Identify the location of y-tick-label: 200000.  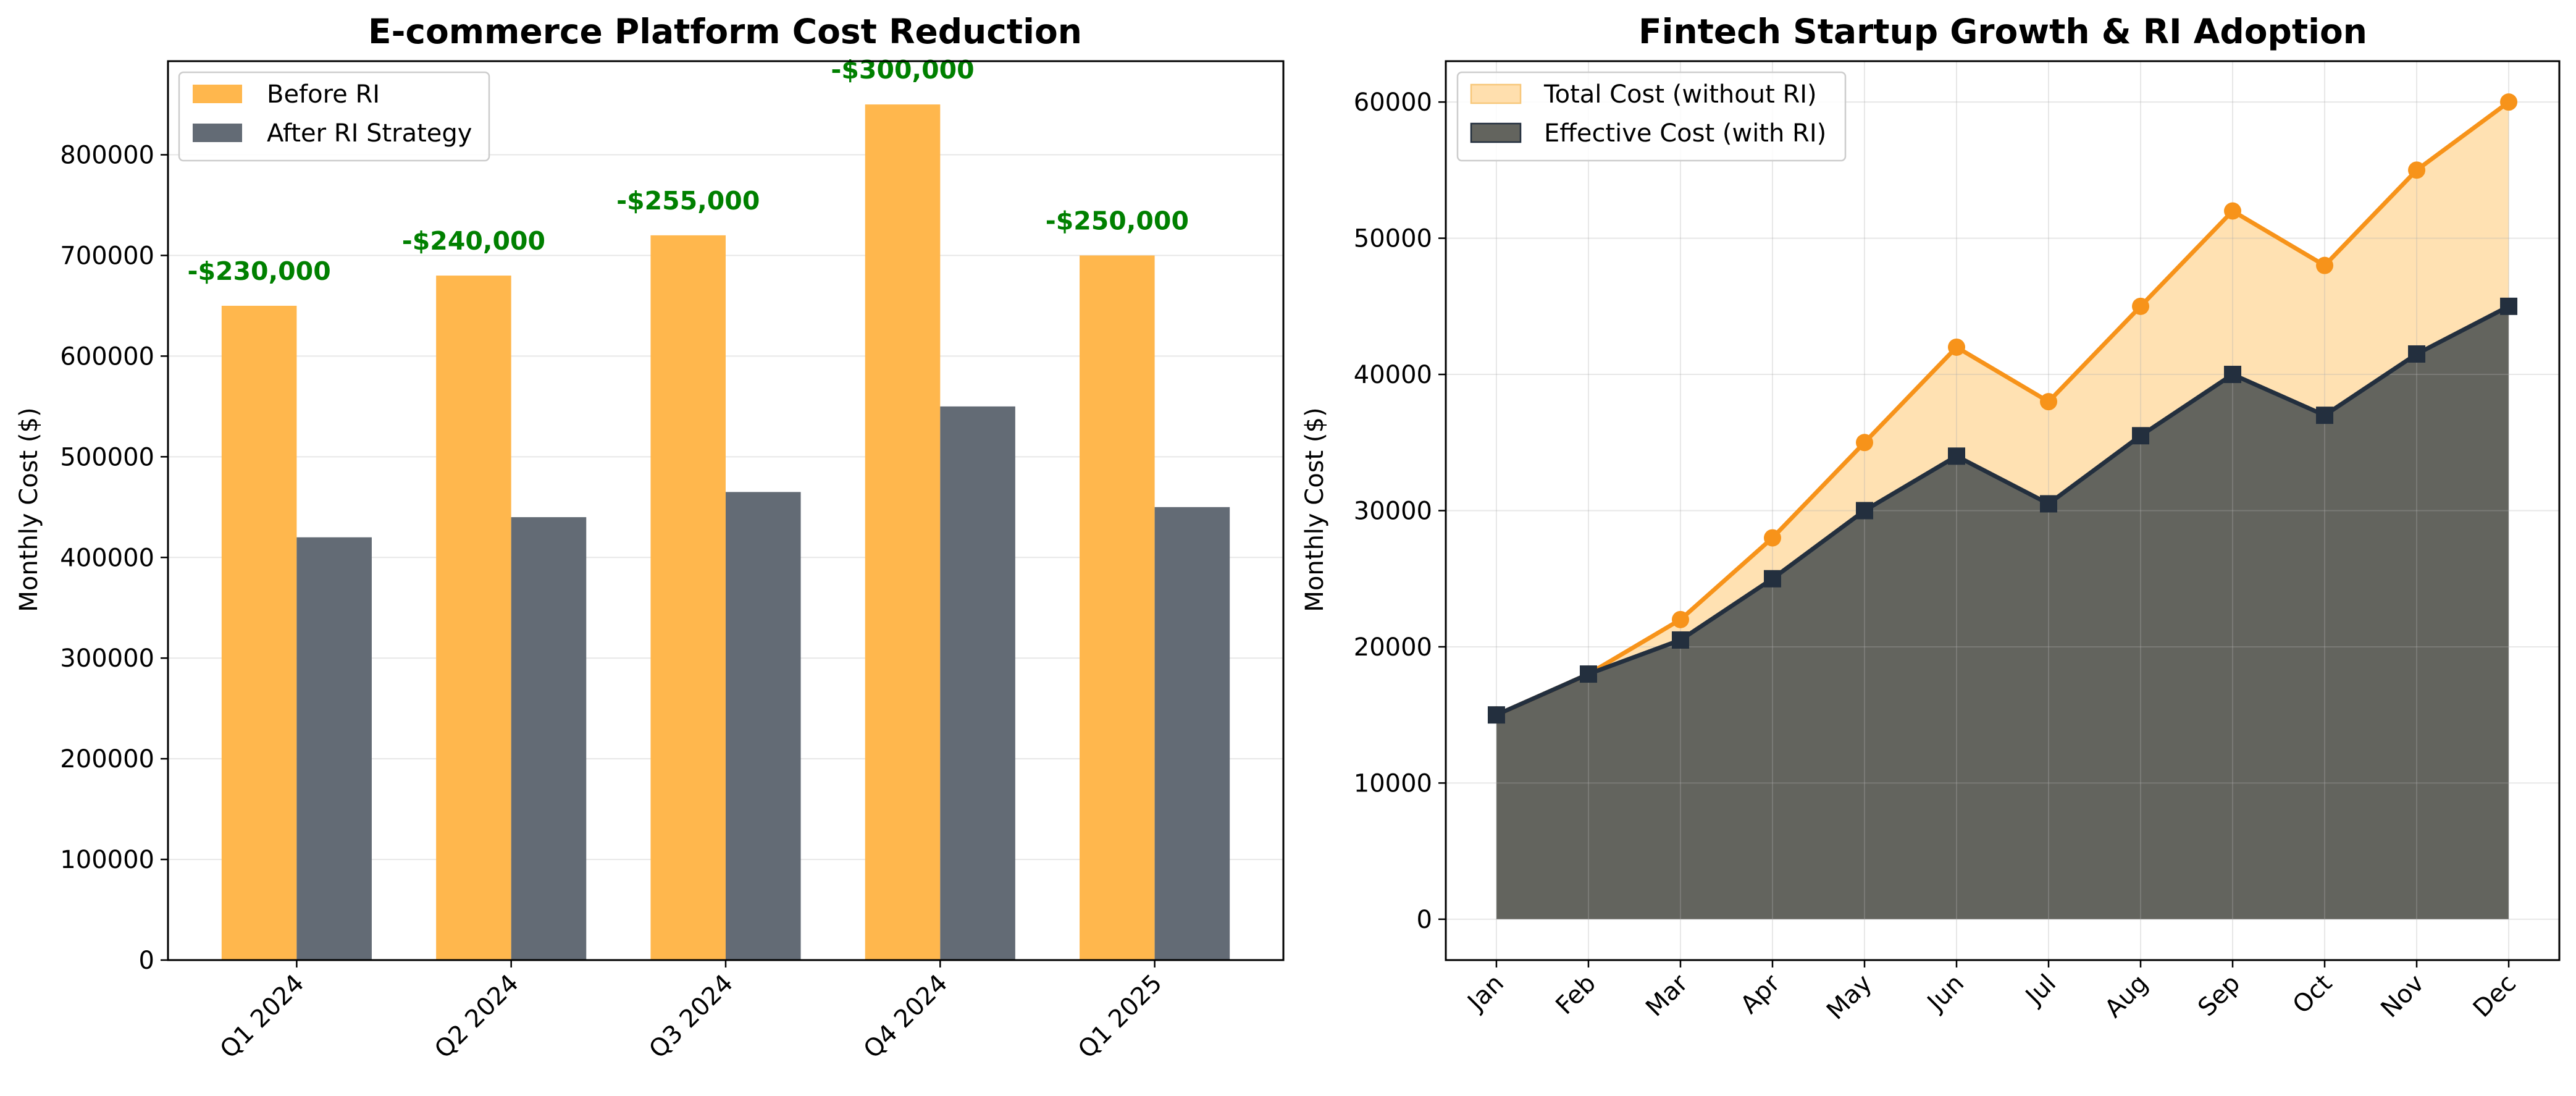
(107, 759).